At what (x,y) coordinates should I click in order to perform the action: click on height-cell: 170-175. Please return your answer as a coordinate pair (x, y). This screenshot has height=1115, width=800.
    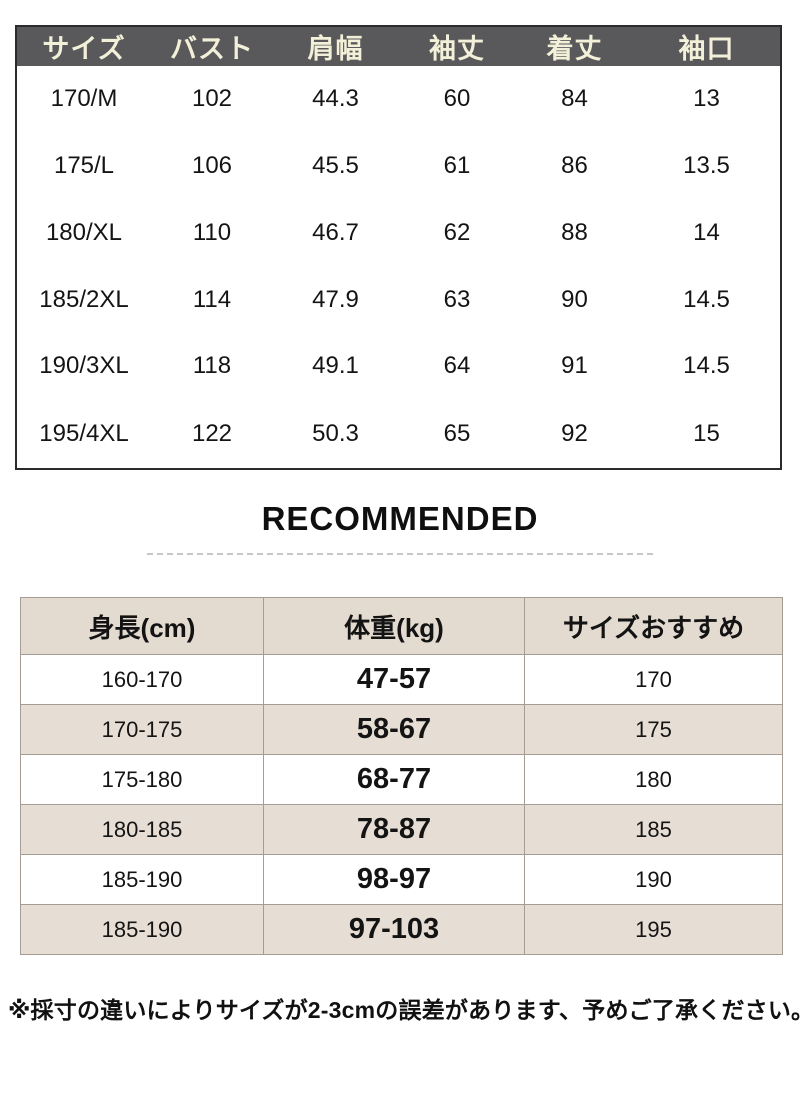
    Looking at the image, I should click on (142, 729).